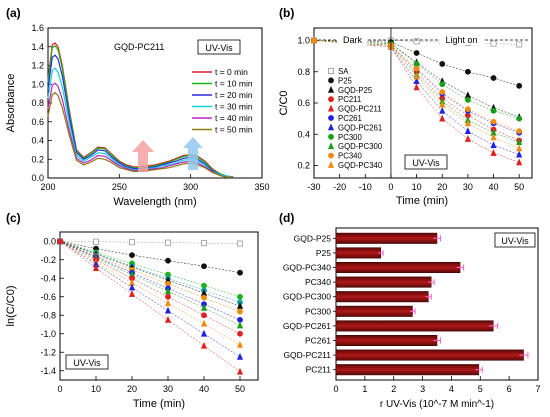 The image size is (550, 417). Describe the element at coordinates (286, 218) in the screenshot. I see `panel-label-d: (d)` at that location.